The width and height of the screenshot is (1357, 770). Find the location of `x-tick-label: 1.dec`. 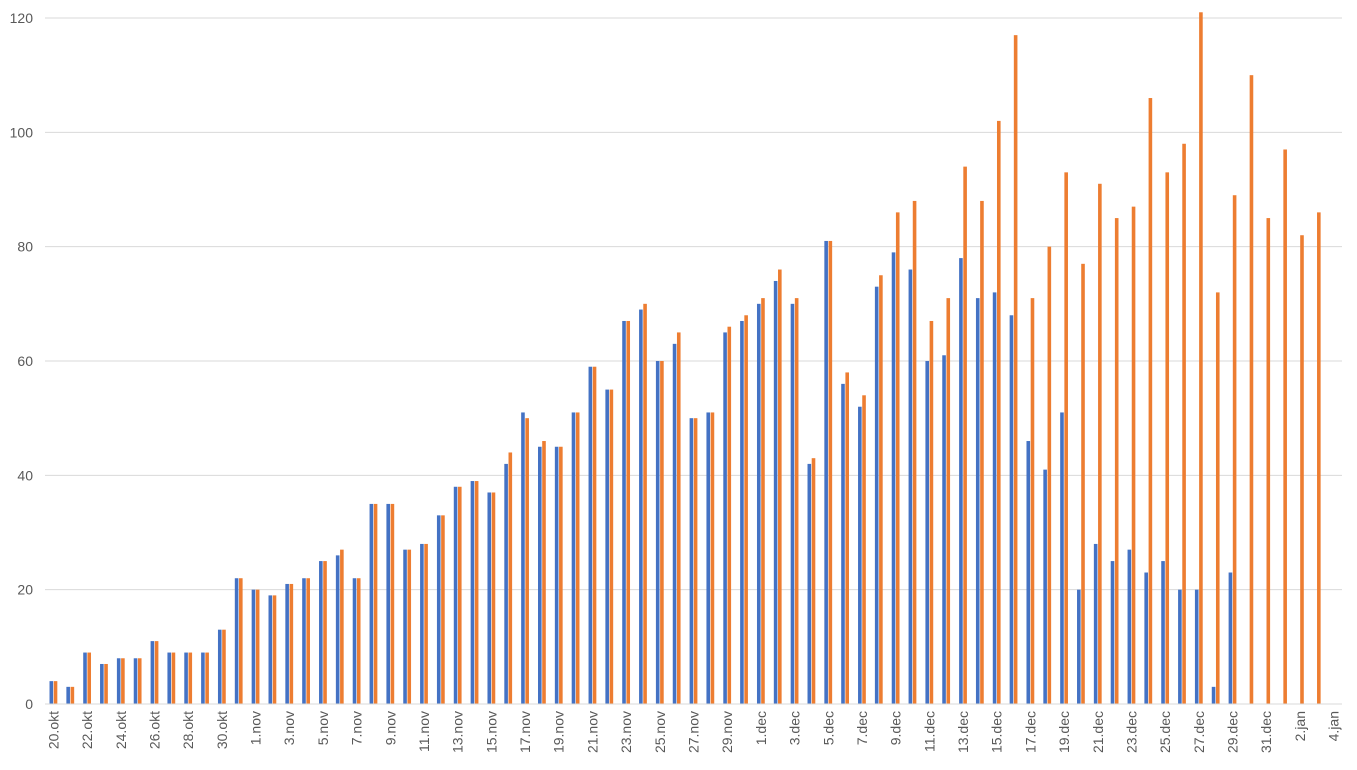

x-tick-label: 1.dec is located at coordinates (761, 728).